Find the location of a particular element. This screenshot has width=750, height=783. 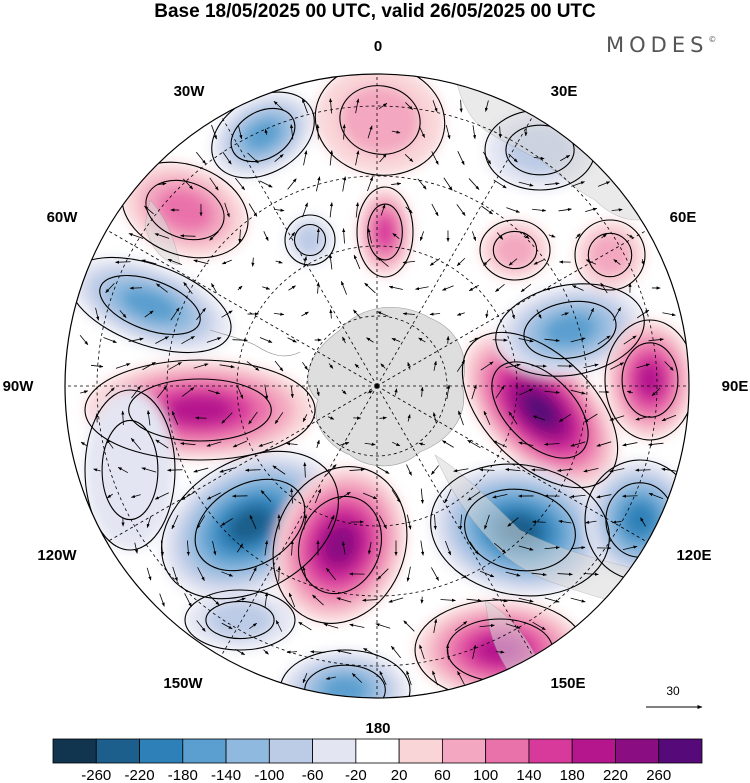

colorbar-tick-label: 100 is located at coordinates (485, 775).